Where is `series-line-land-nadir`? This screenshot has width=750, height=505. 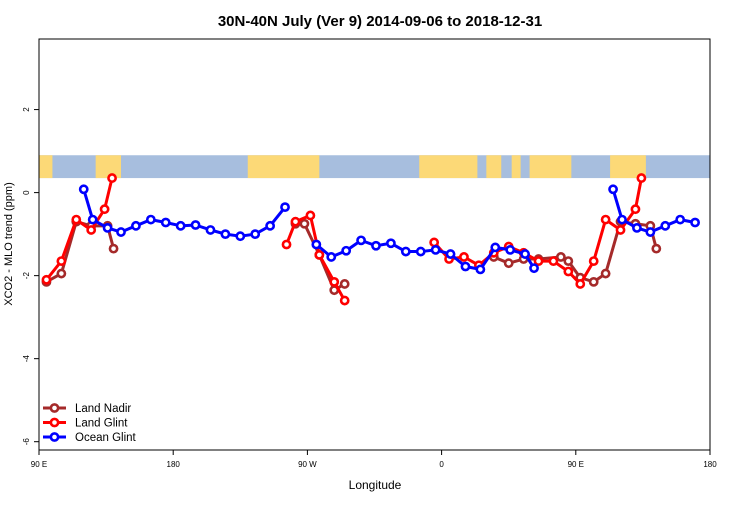
series-line-land-nadir is located at coordinates (80, 252).